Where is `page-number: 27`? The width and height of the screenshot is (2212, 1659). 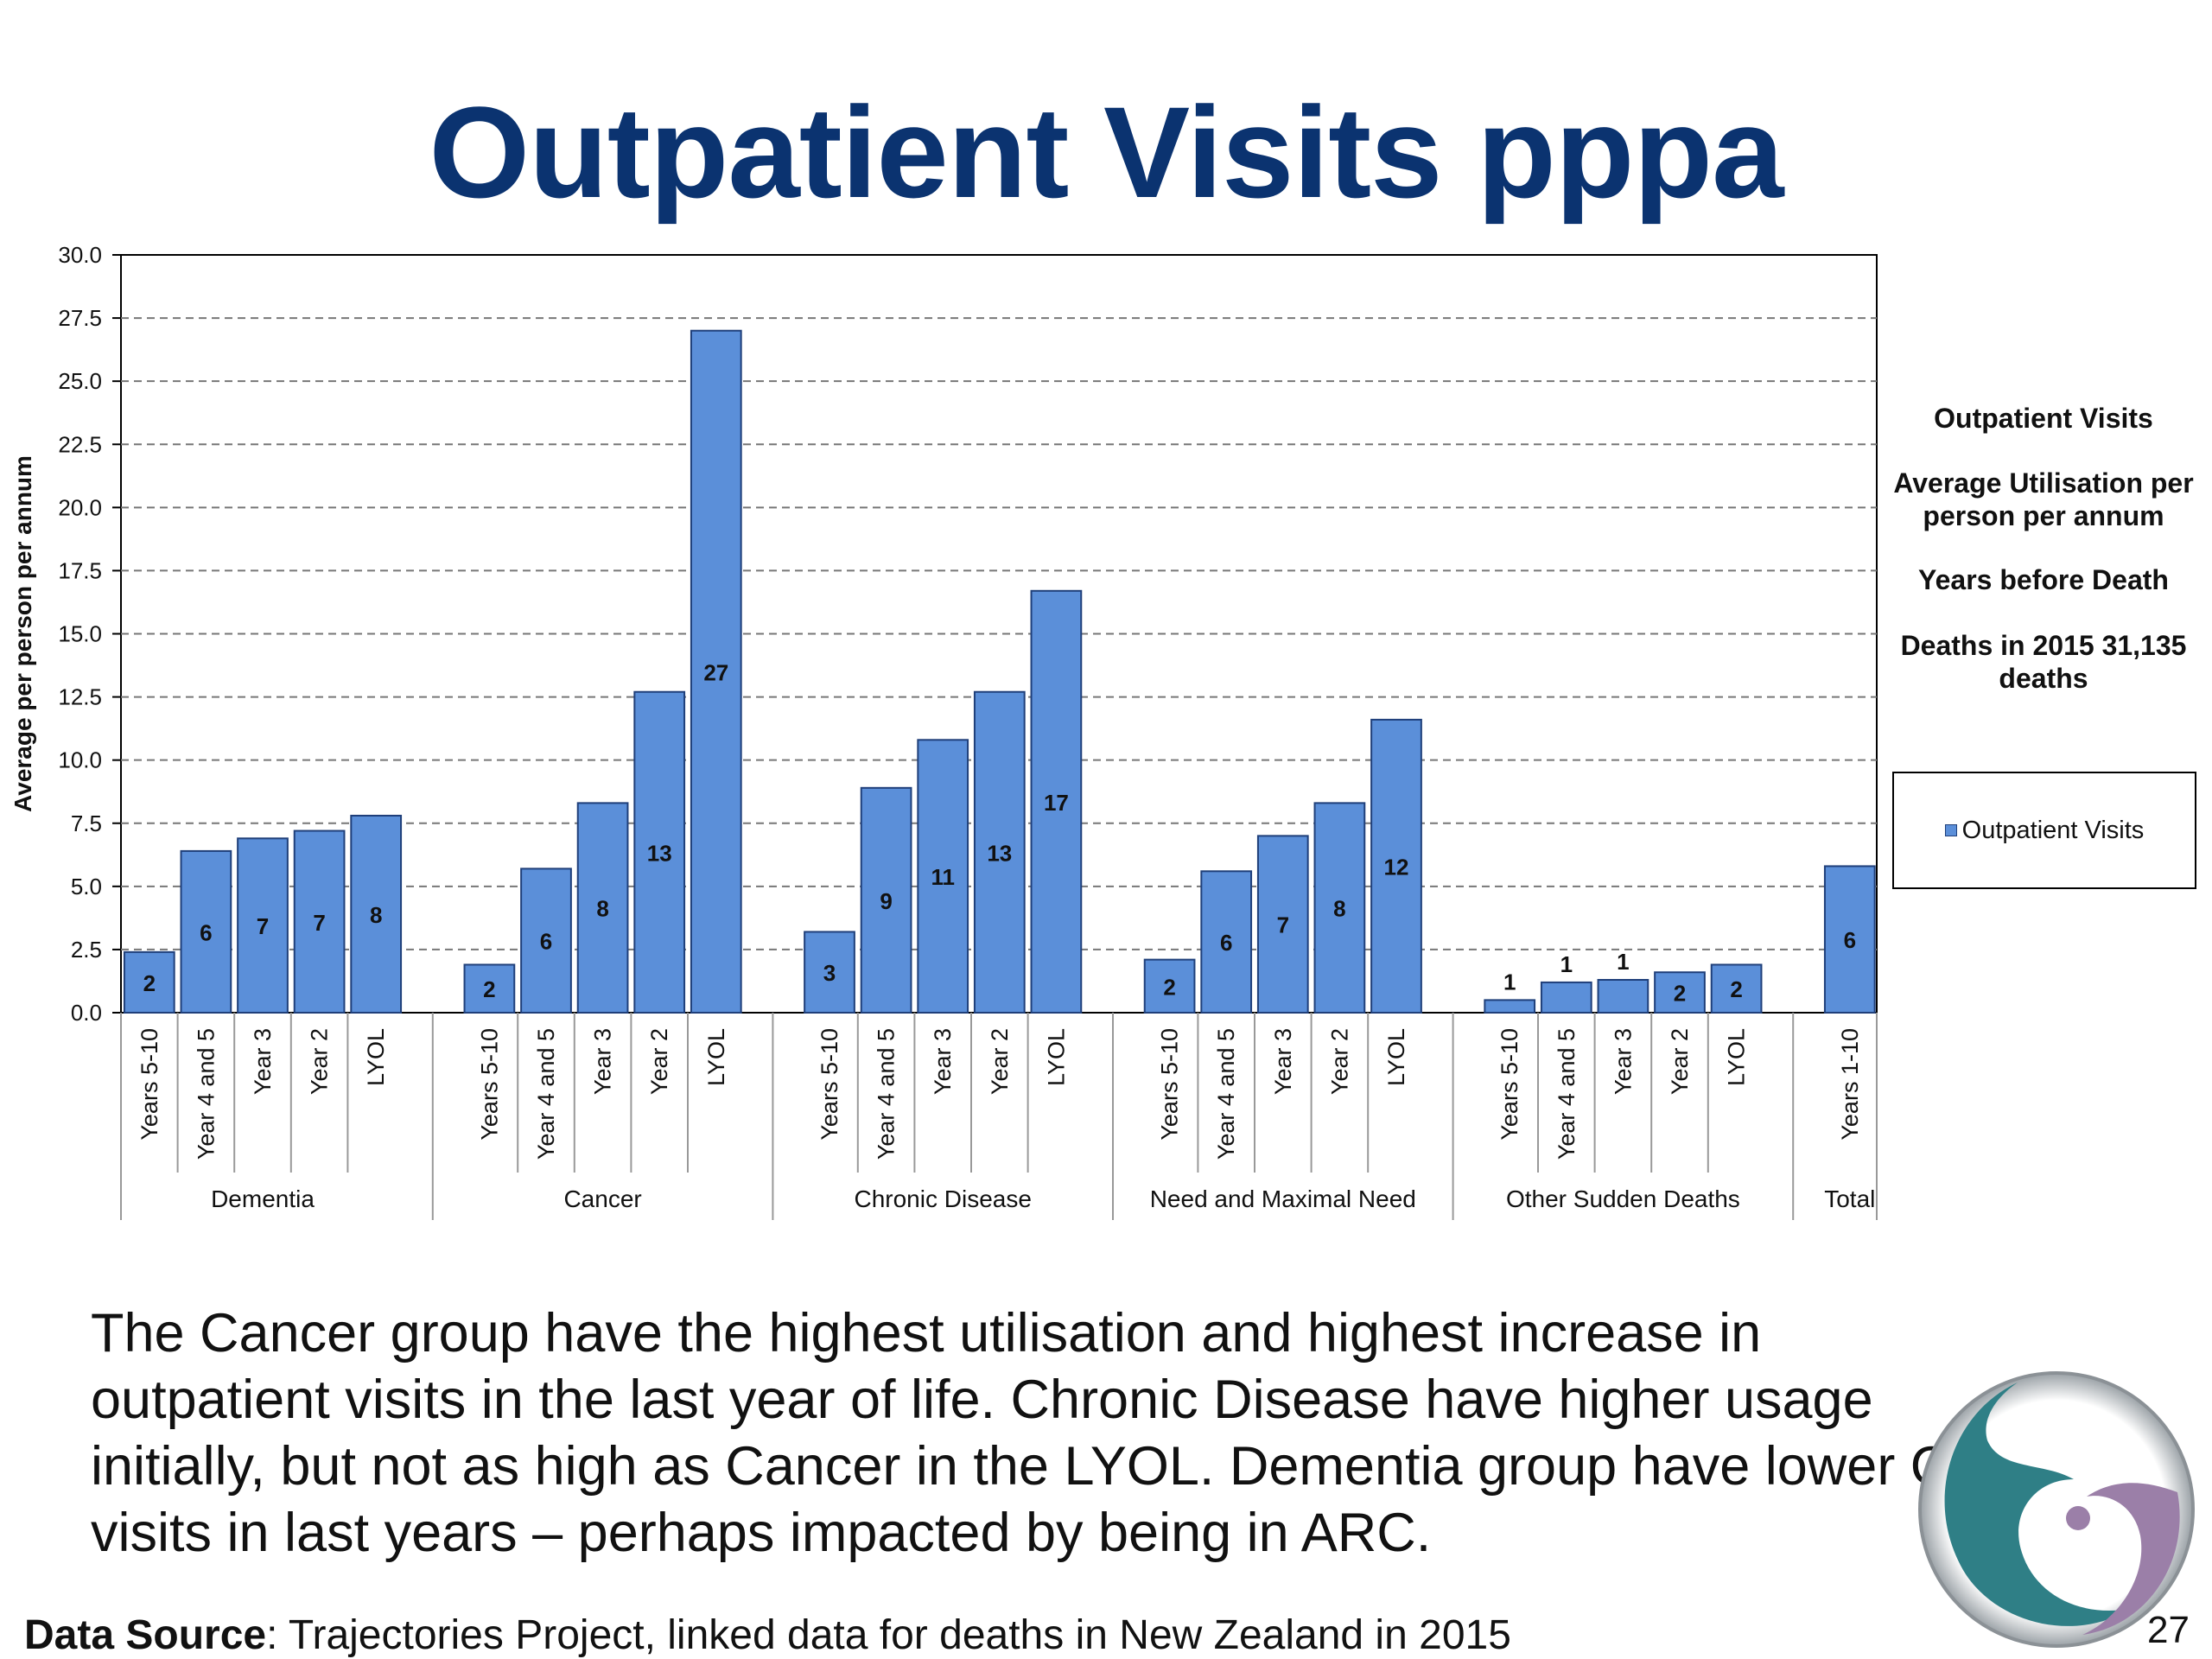
page-number: 27 is located at coordinates (2168, 1630).